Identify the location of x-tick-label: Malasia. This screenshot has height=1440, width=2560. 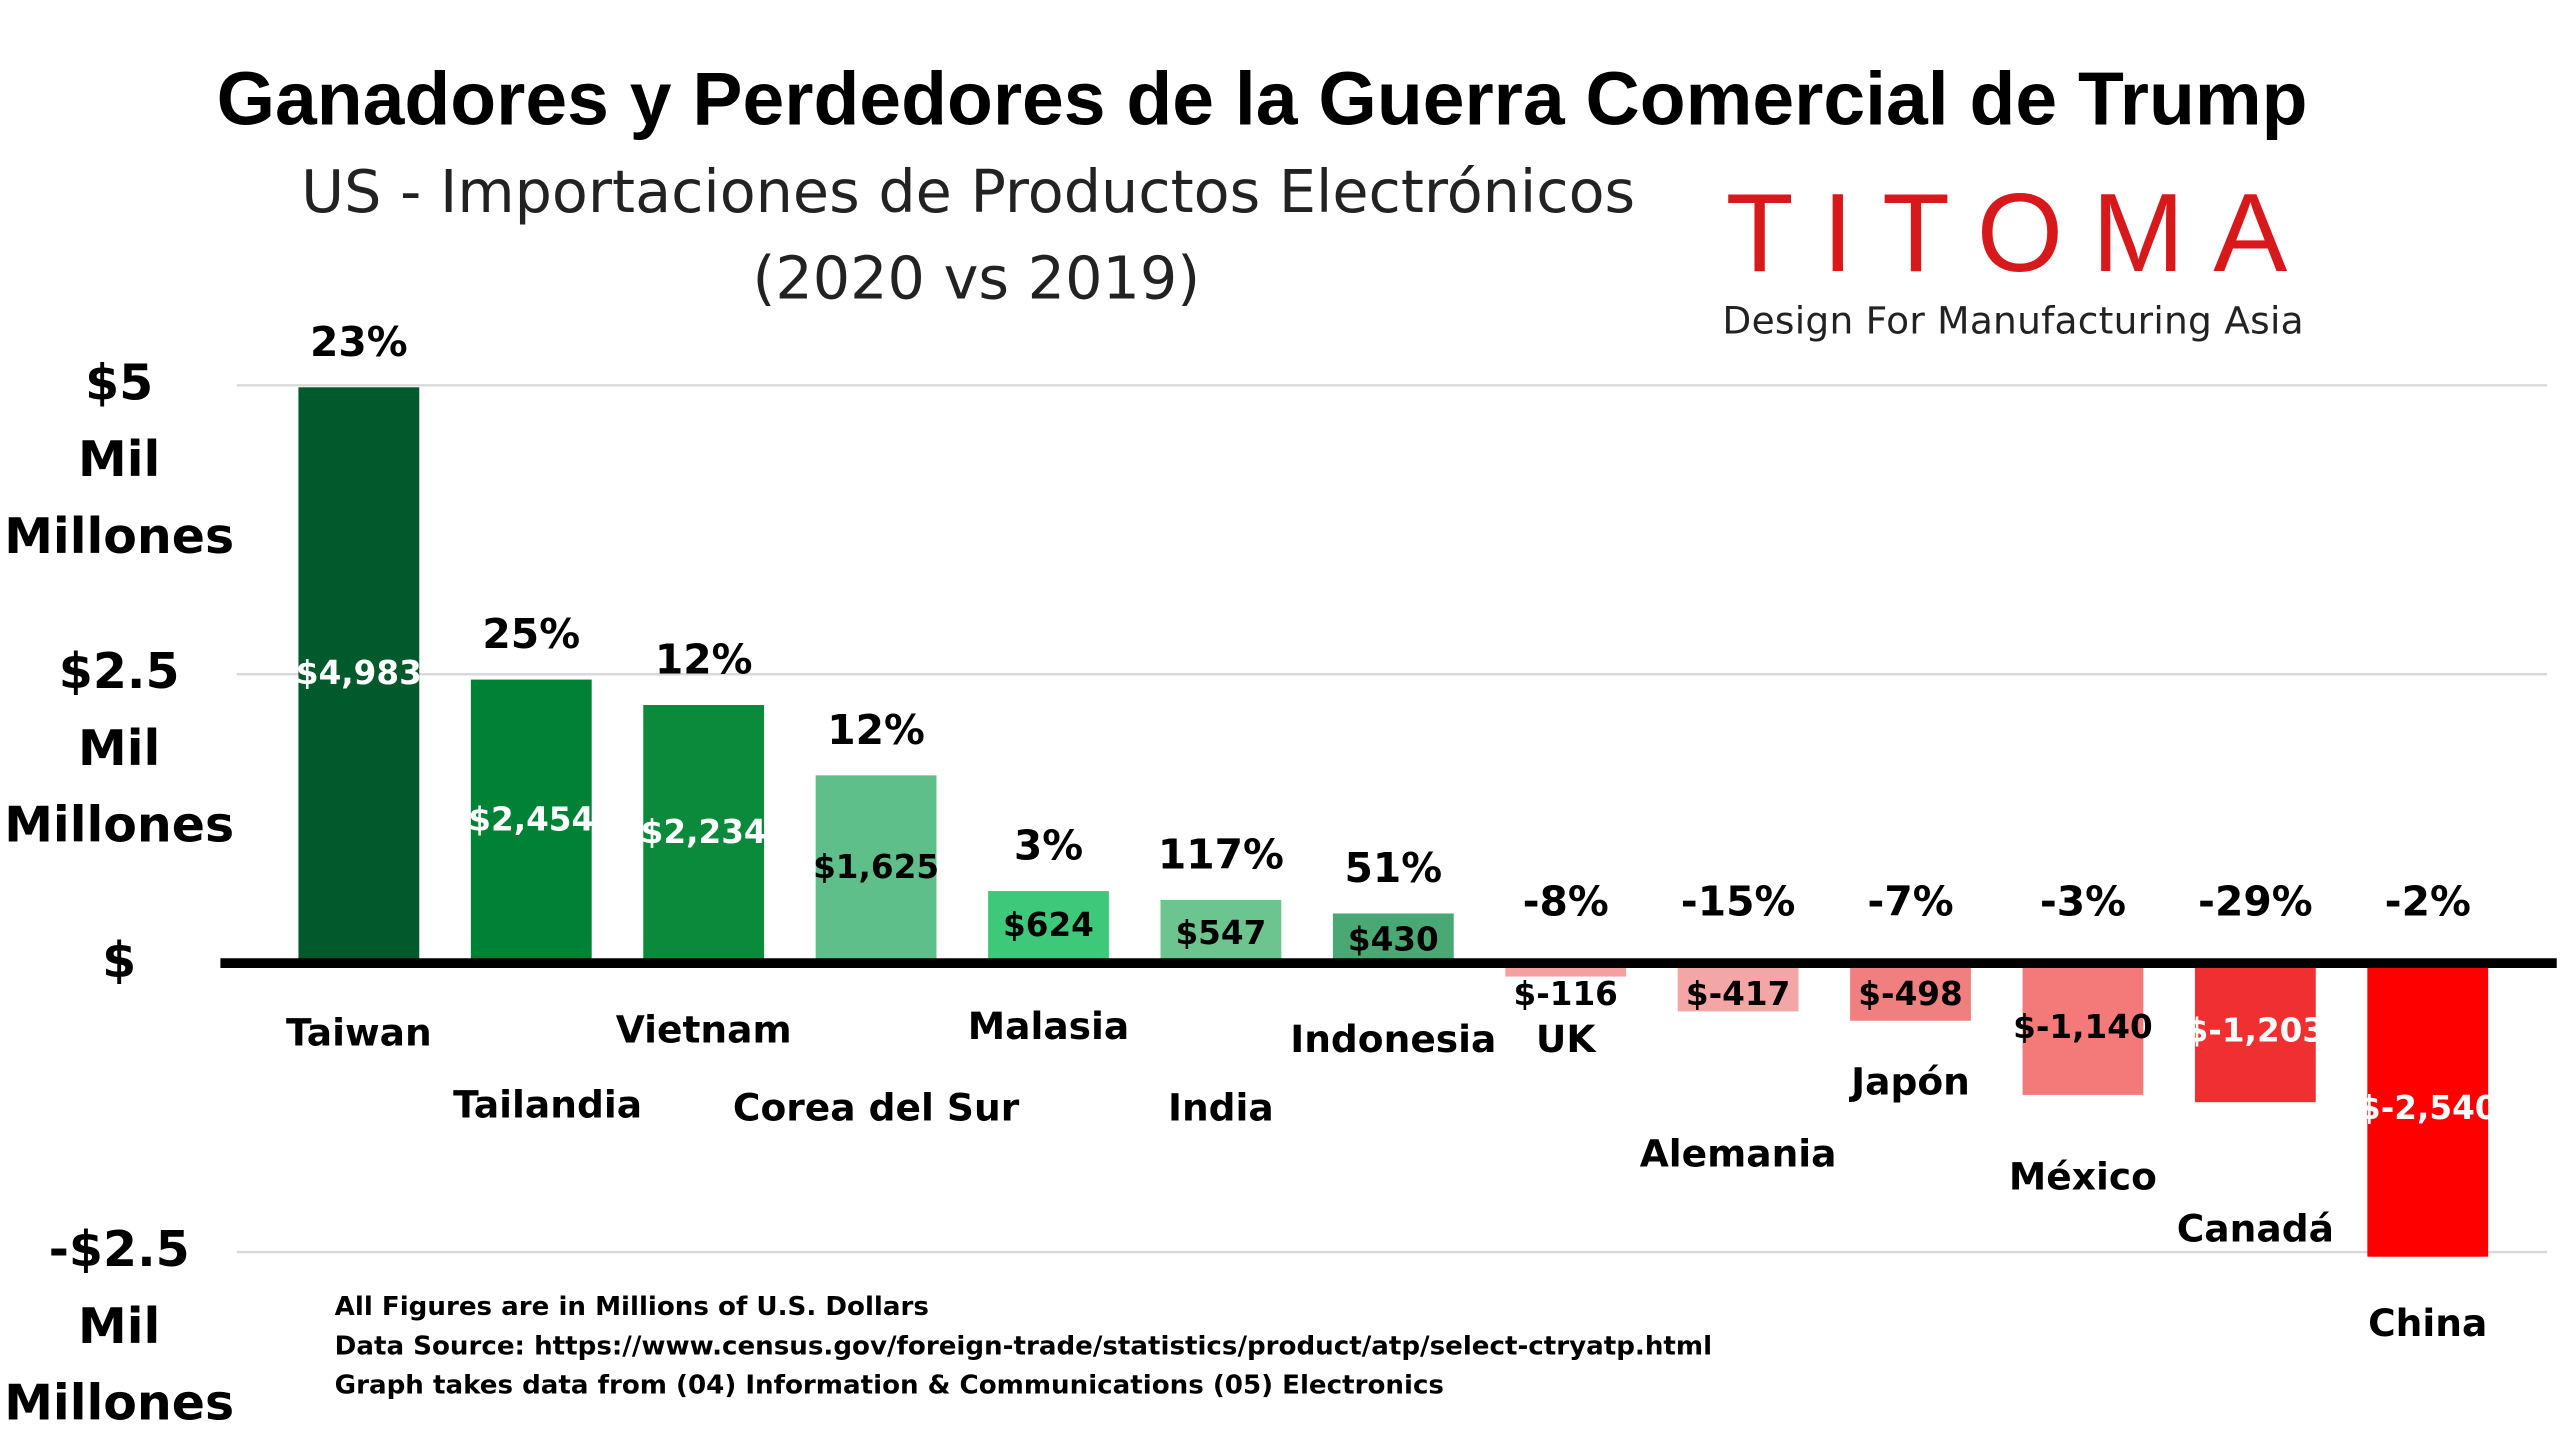
(1048, 1026).